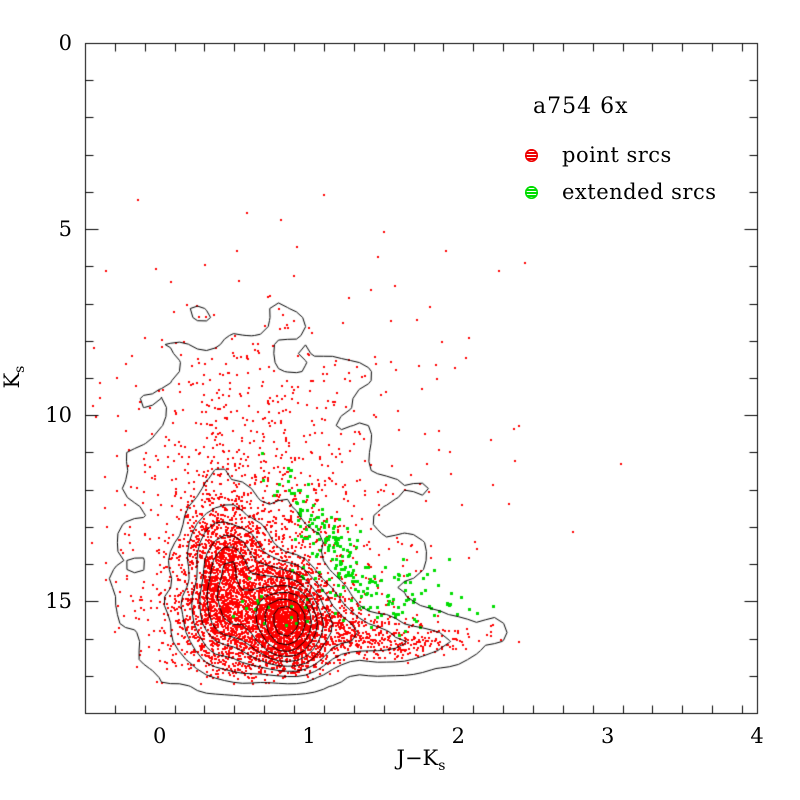 This screenshot has height=800, width=800. Describe the element at coordinates (617, 155) in the screenshot. I see `point-srcs-label: point srcs` at that location.